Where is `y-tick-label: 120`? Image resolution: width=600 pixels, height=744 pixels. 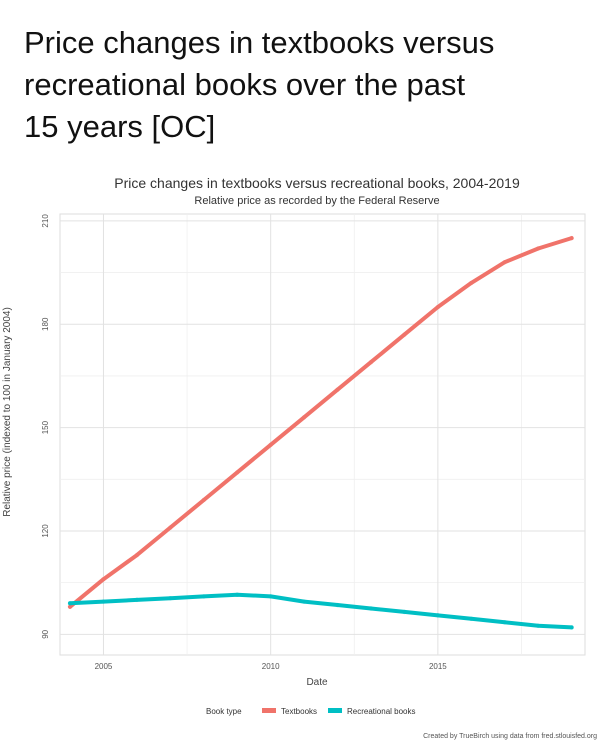
y-tick-label: 120 is located at coordinates (45, 531).